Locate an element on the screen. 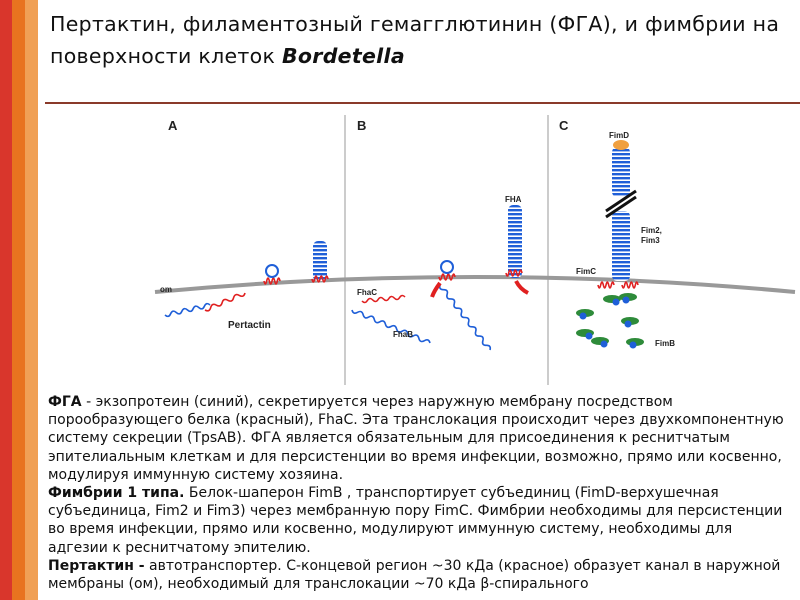  bold-lead: Пертактин - is located at coordinates (96, 565).